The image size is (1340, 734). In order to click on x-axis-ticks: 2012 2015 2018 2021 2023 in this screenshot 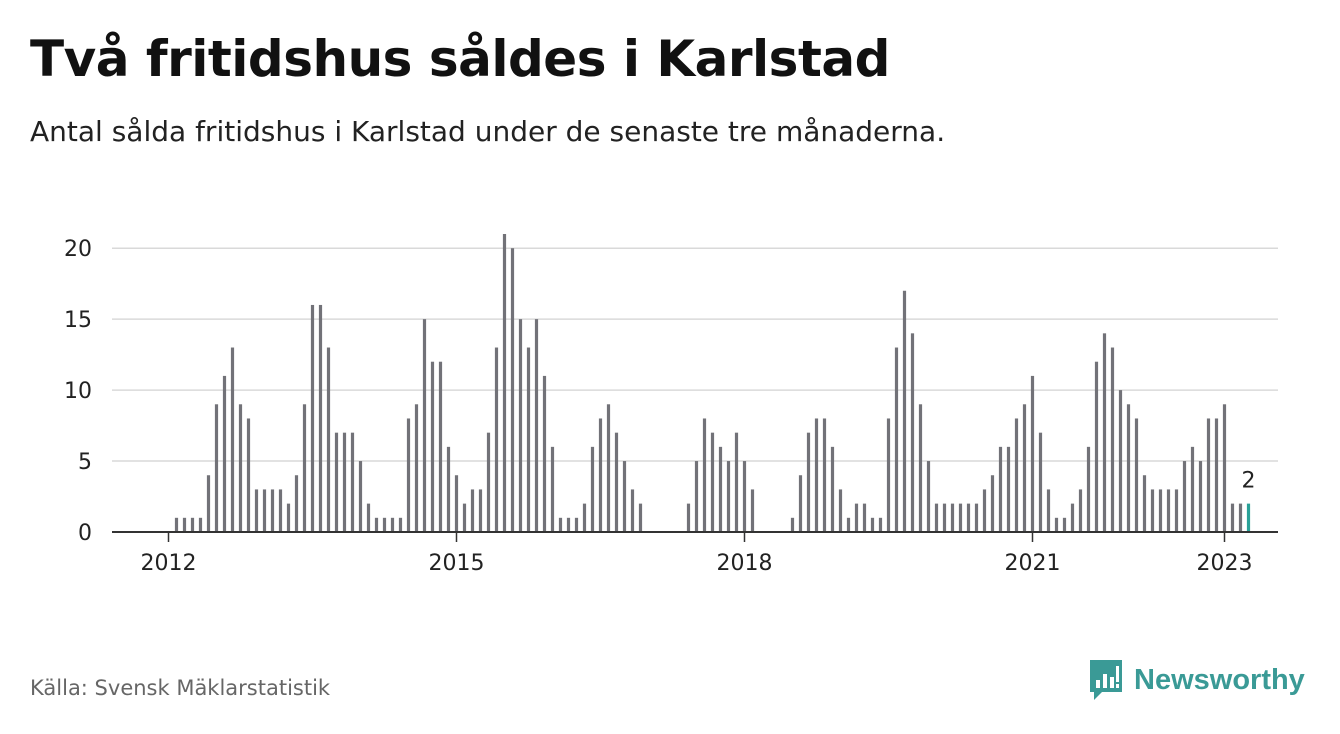, I will do `click(697, 554)`.